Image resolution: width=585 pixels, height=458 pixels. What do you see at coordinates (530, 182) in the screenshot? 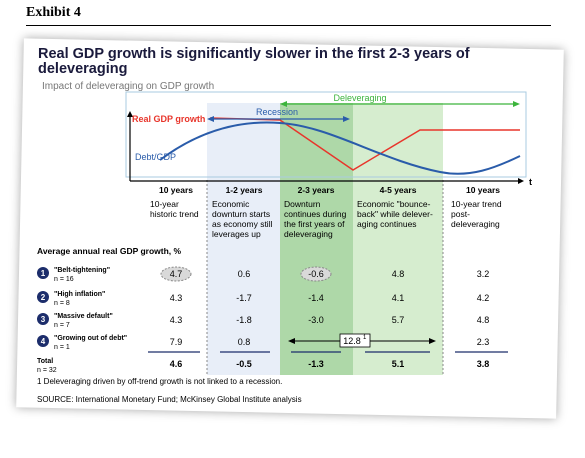
I see `axis-end-label: t` at bounding box center [530, 182].